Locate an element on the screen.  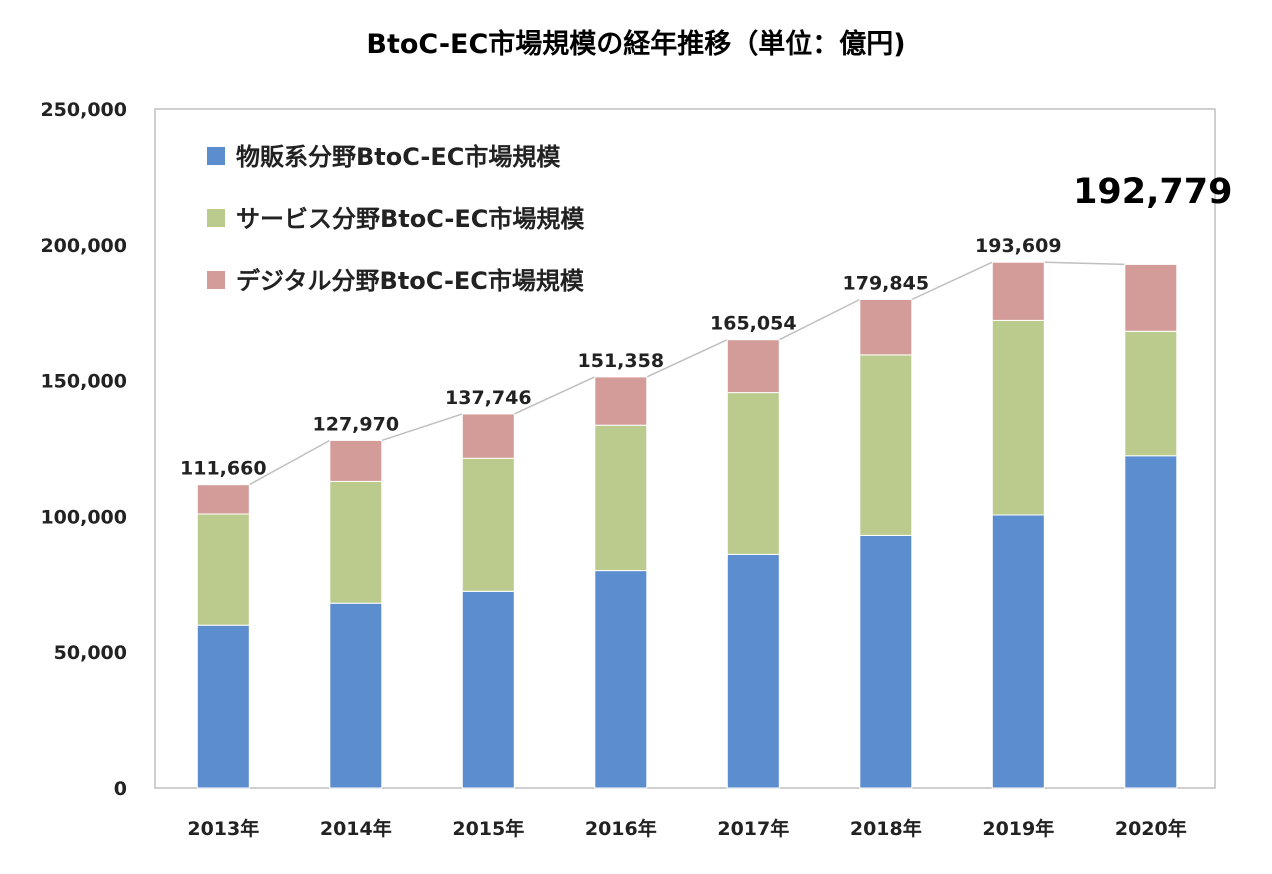
total-label-7: 193,609 is located at coordinates (1018, 246).